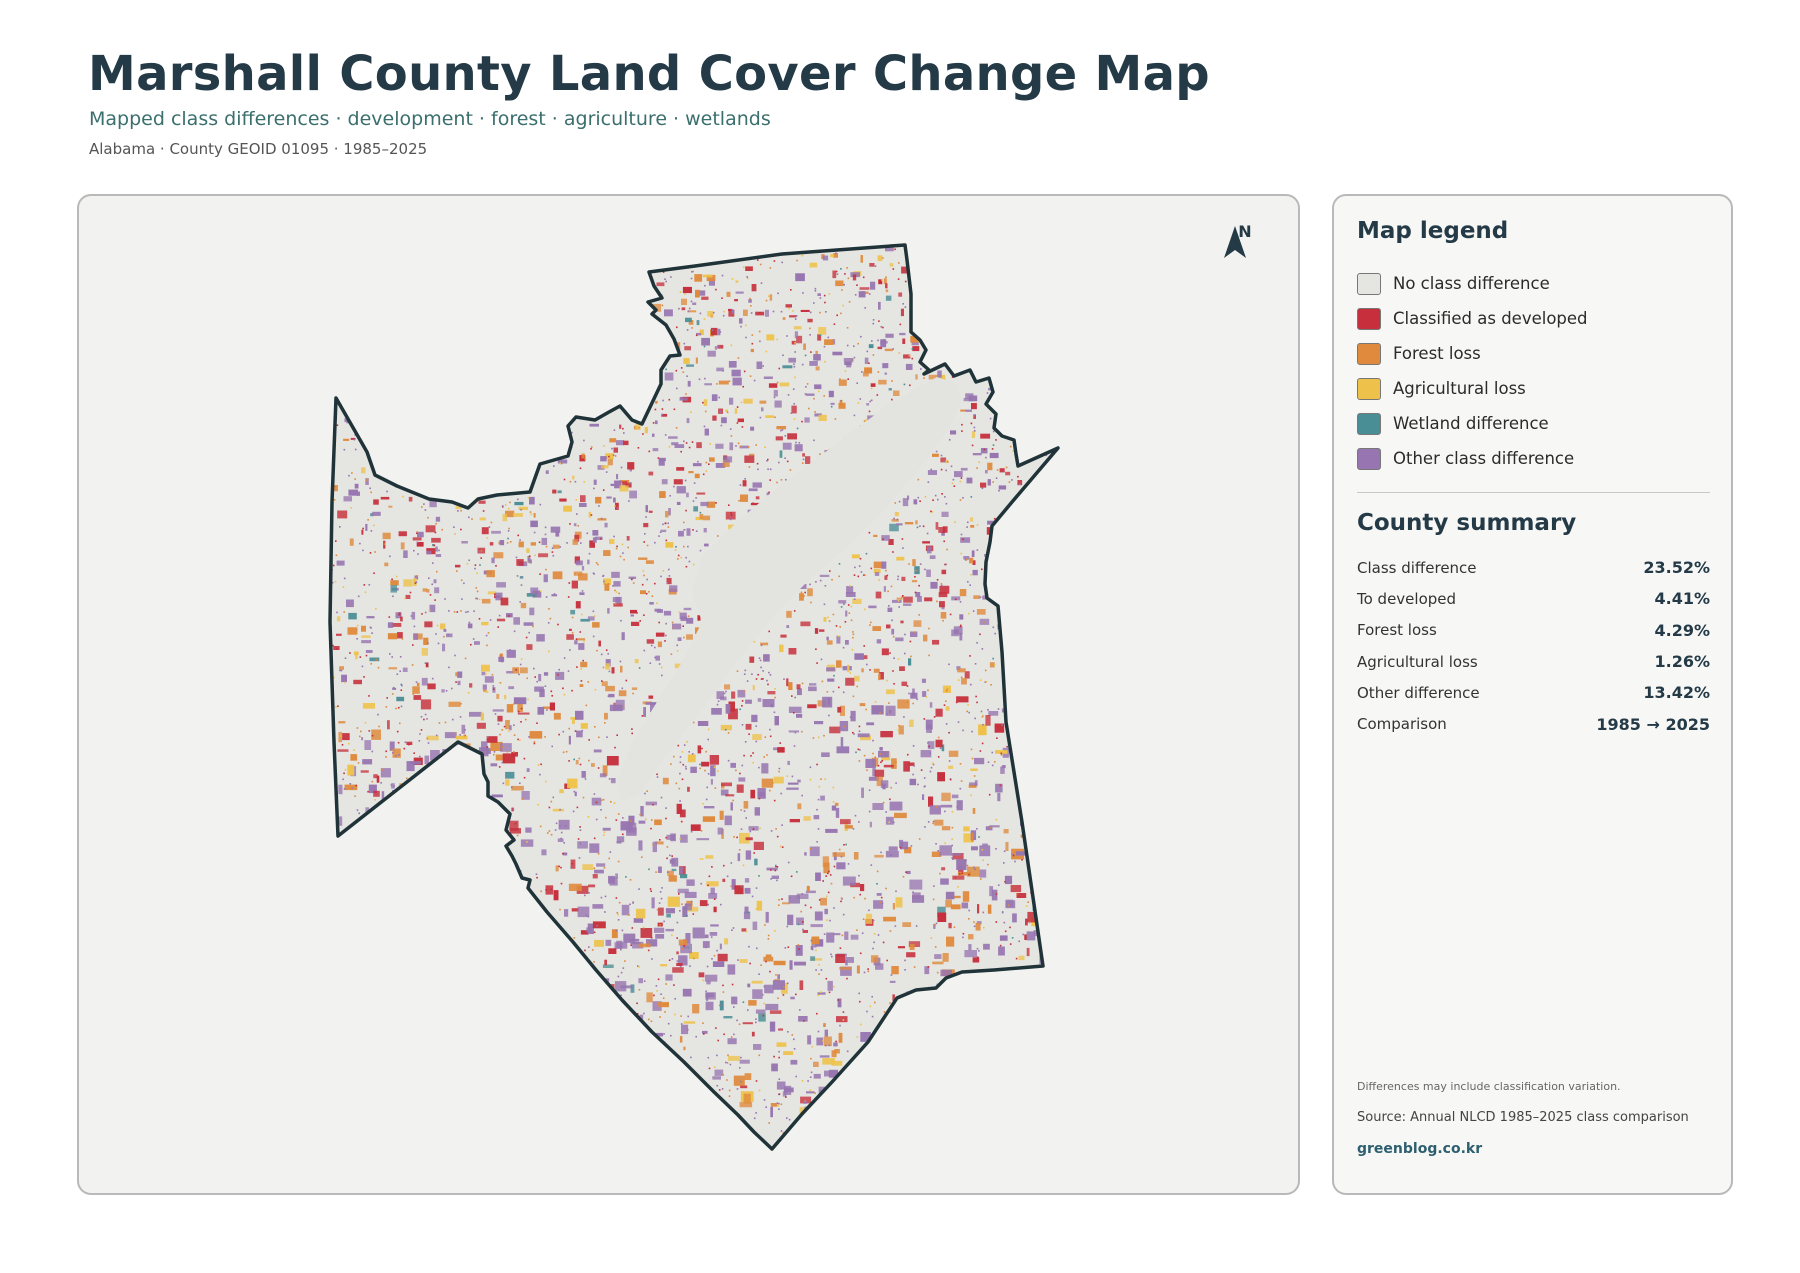 Image resolution: width=1800 pixels, height=1273 pixels. I want to click on brand-link: greenblog.co.kr, so click(1420, 1149).